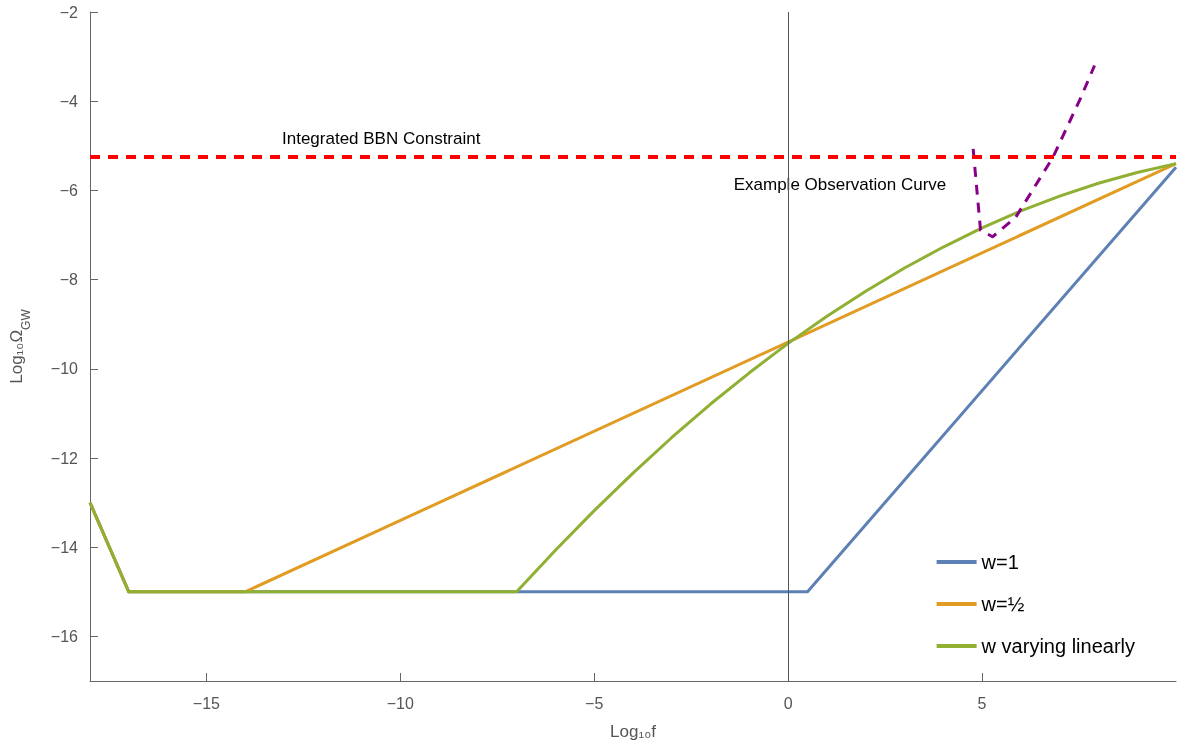 This screenshot has height=751, width=1180. What do you see at coordinates (64, 636) in the screenshot?
I see `y-tick-label: −16` at bounding box center [64, 636].